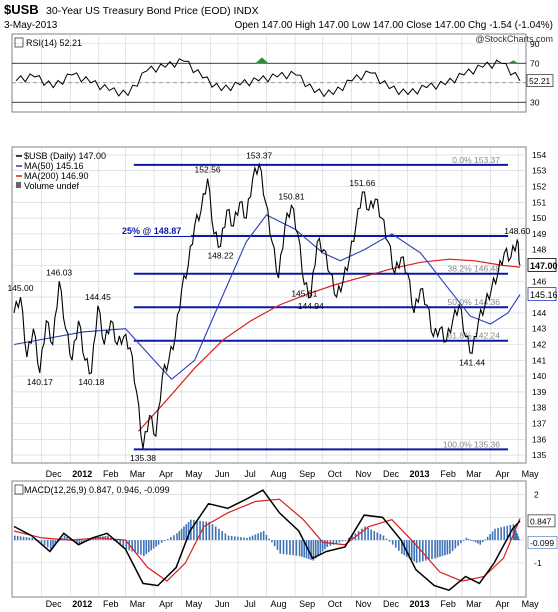 The image size is (558, 612). What do you see at coordinates (143, 458) in the screenshot?
I see `price-annotation: 135.38` at bounding box center [143, 458].